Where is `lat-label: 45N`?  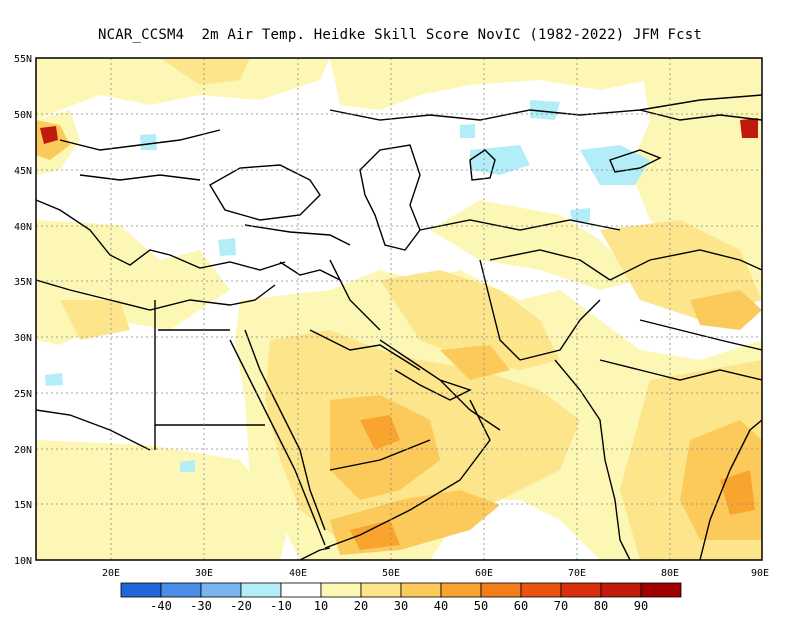 lat-label: 45N is located at coordinates (23, 171).